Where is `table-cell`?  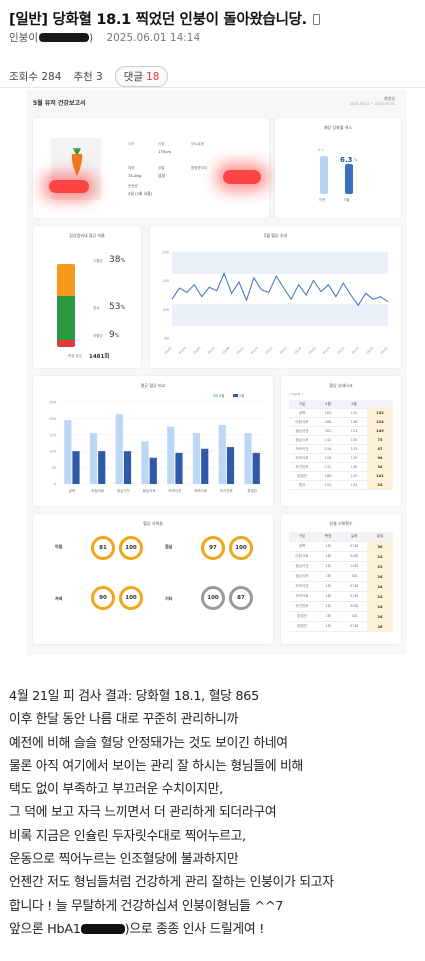 table-cell is located at coordinates (380, 404).